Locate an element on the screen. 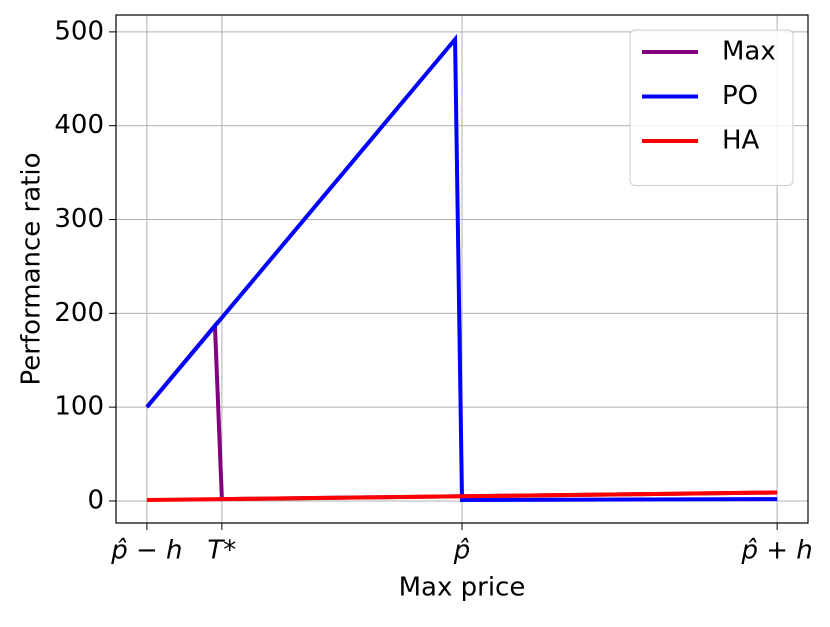 The height and width of the screenshot is (627, 830). legend-label: PO is located at coordinates (740, 96).